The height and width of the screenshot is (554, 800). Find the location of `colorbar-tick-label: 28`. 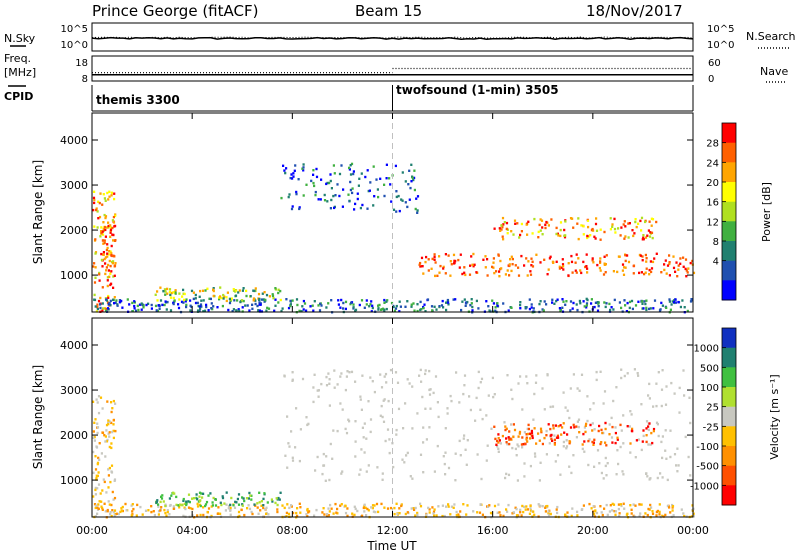

colorbar-tick-label: 28 is located at coordinates (712, 144).